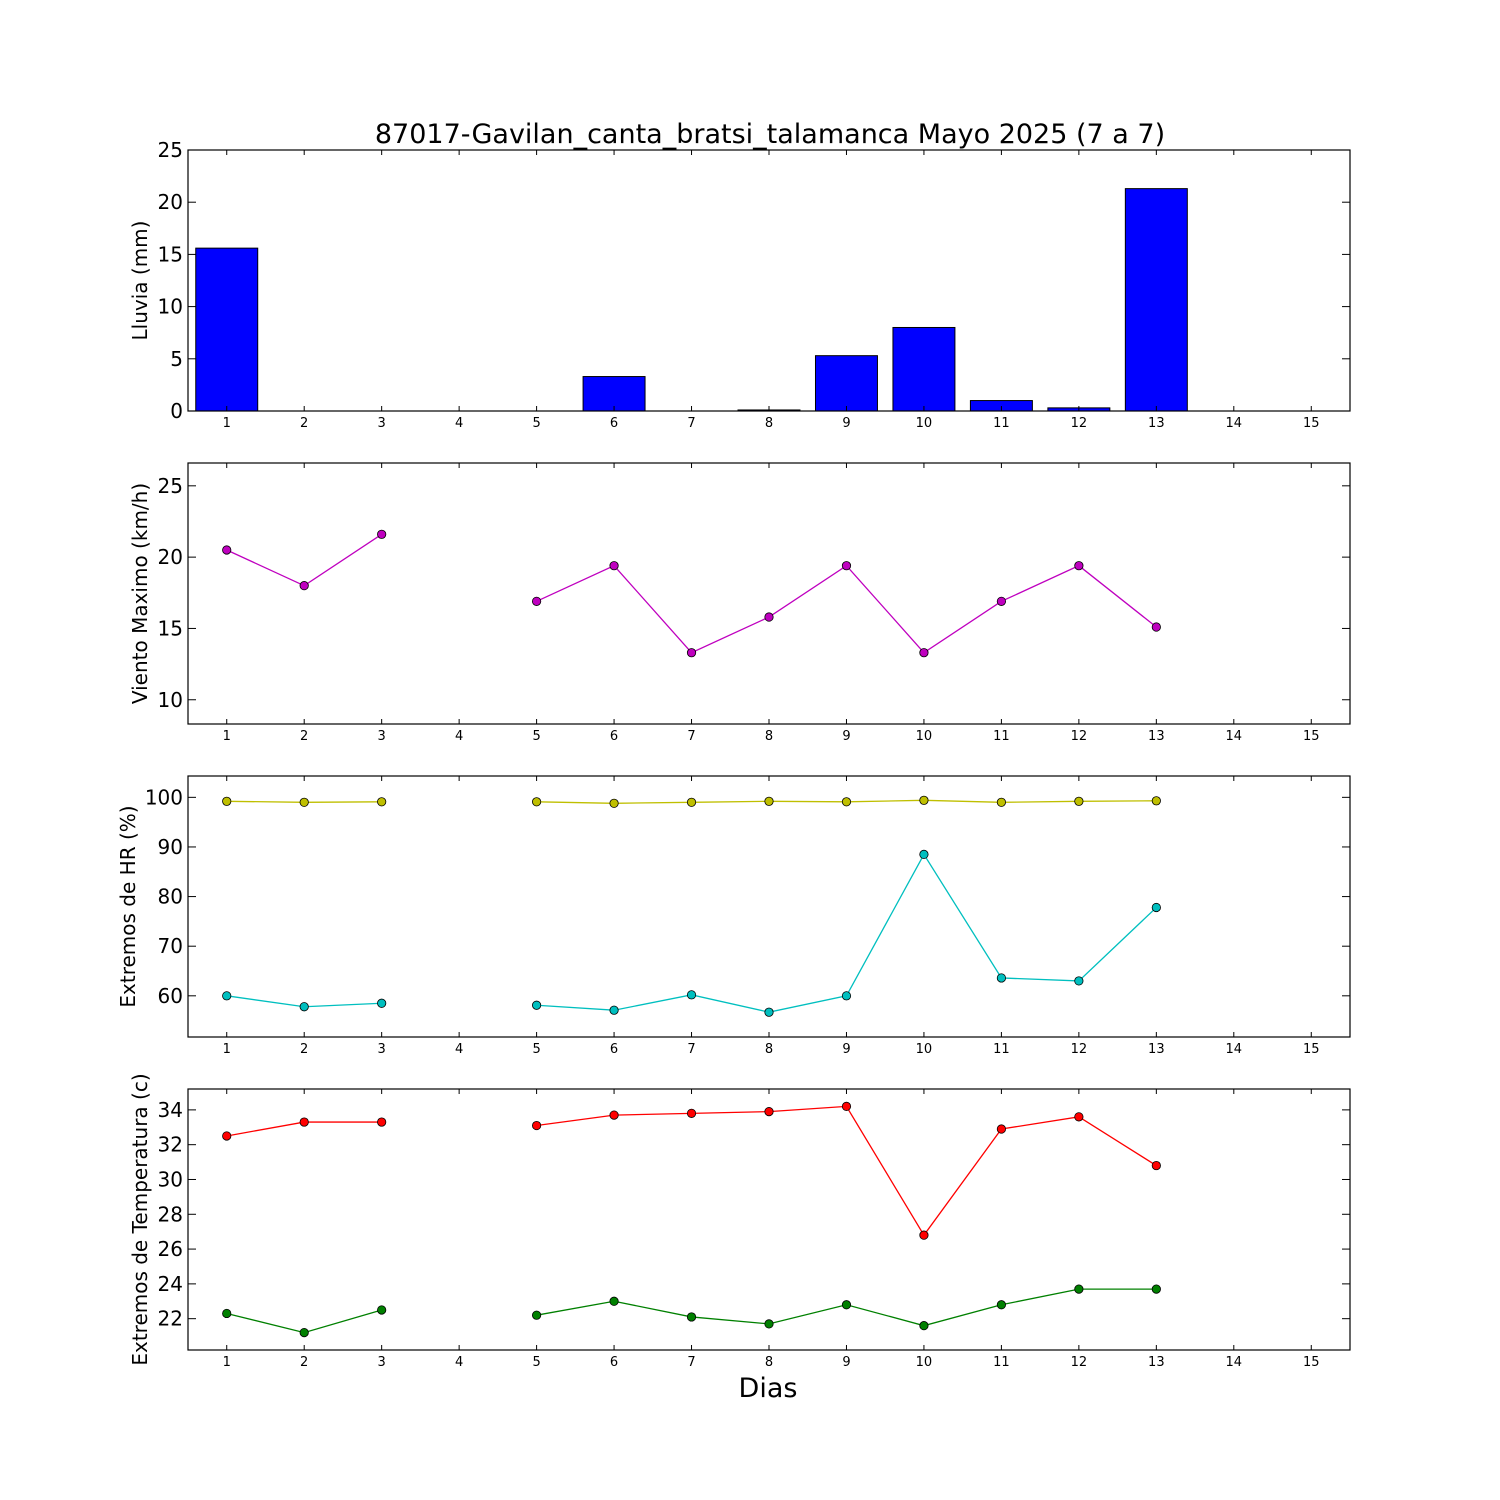 This screenshot has width=1500, height=1500. What do you see at coordinates (176, 411) in the screenshot?
I see `lluvia-ytick-label: 0` at bounding box center [176, 411].